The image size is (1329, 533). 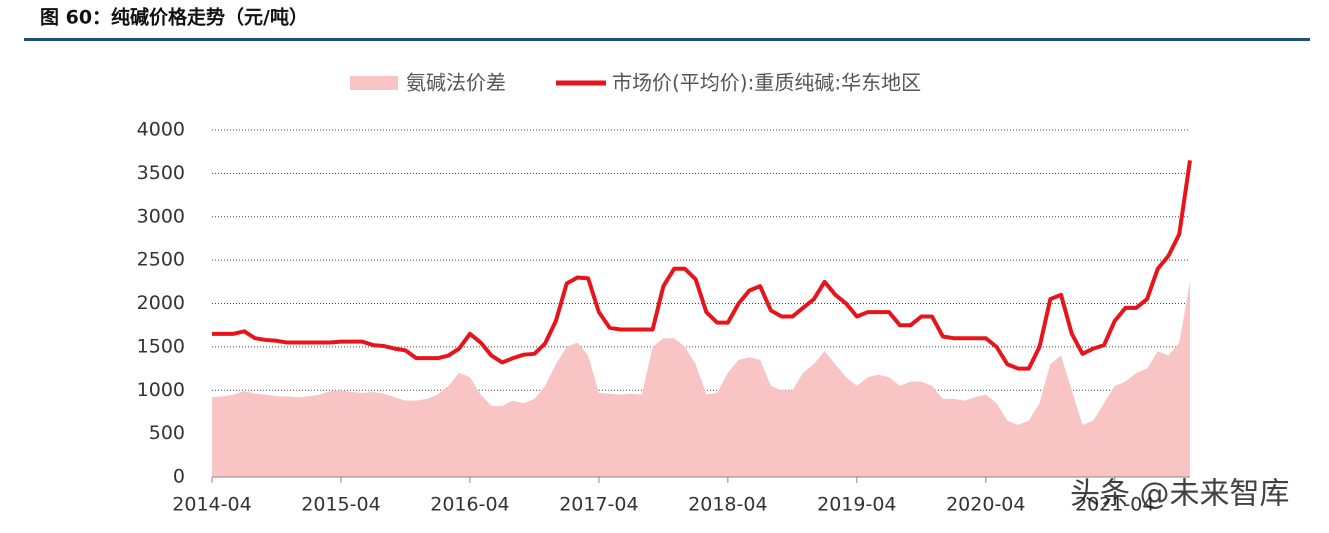 I want to click on x-tick-label: 2019-04, so click(x=856, y=505).